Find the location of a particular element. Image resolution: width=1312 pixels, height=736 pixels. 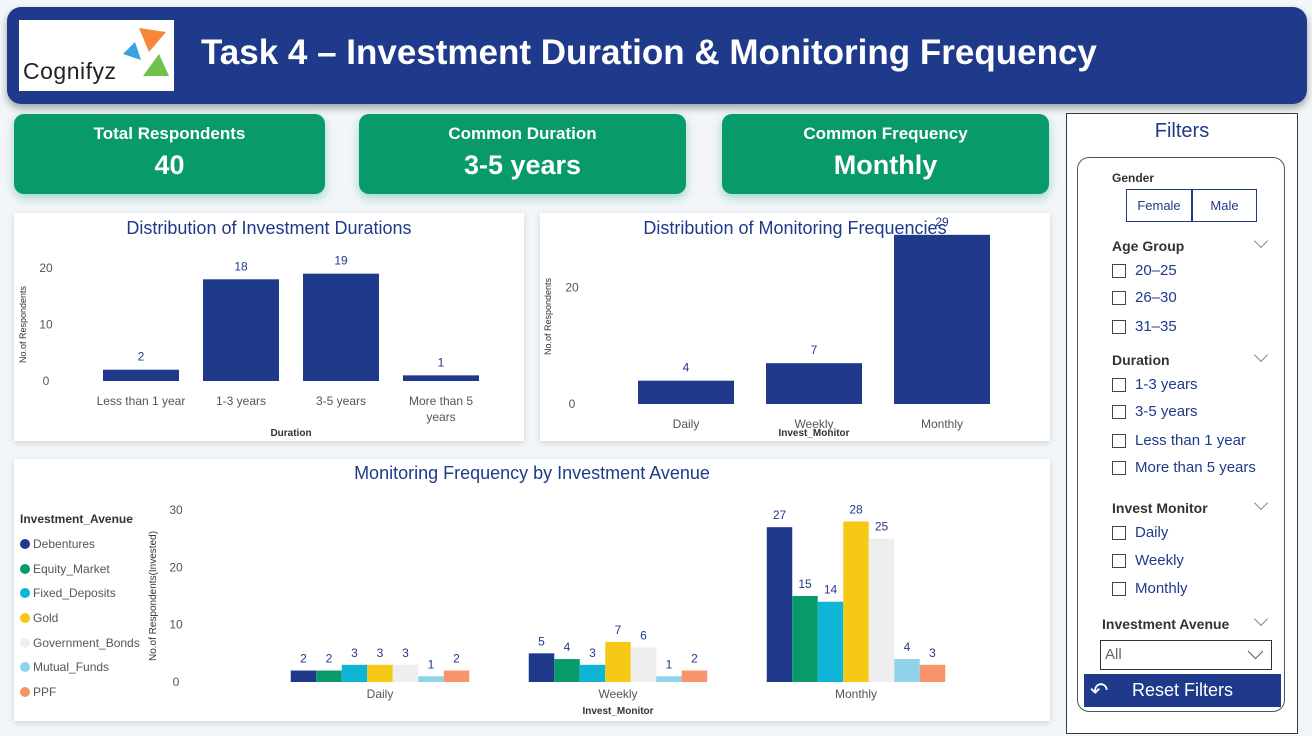

investment-avenue-label: Investment Avenue is located at coordinates (1166, 624).